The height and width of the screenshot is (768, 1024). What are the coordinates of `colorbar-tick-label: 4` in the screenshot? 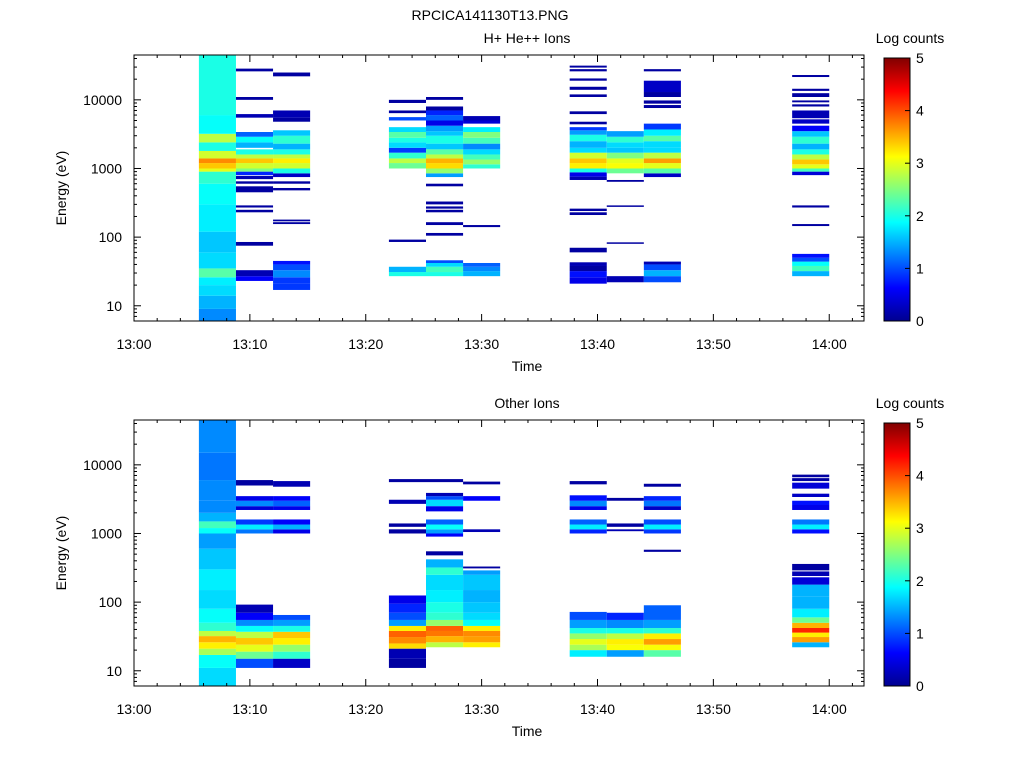 It's located at (920, 476).